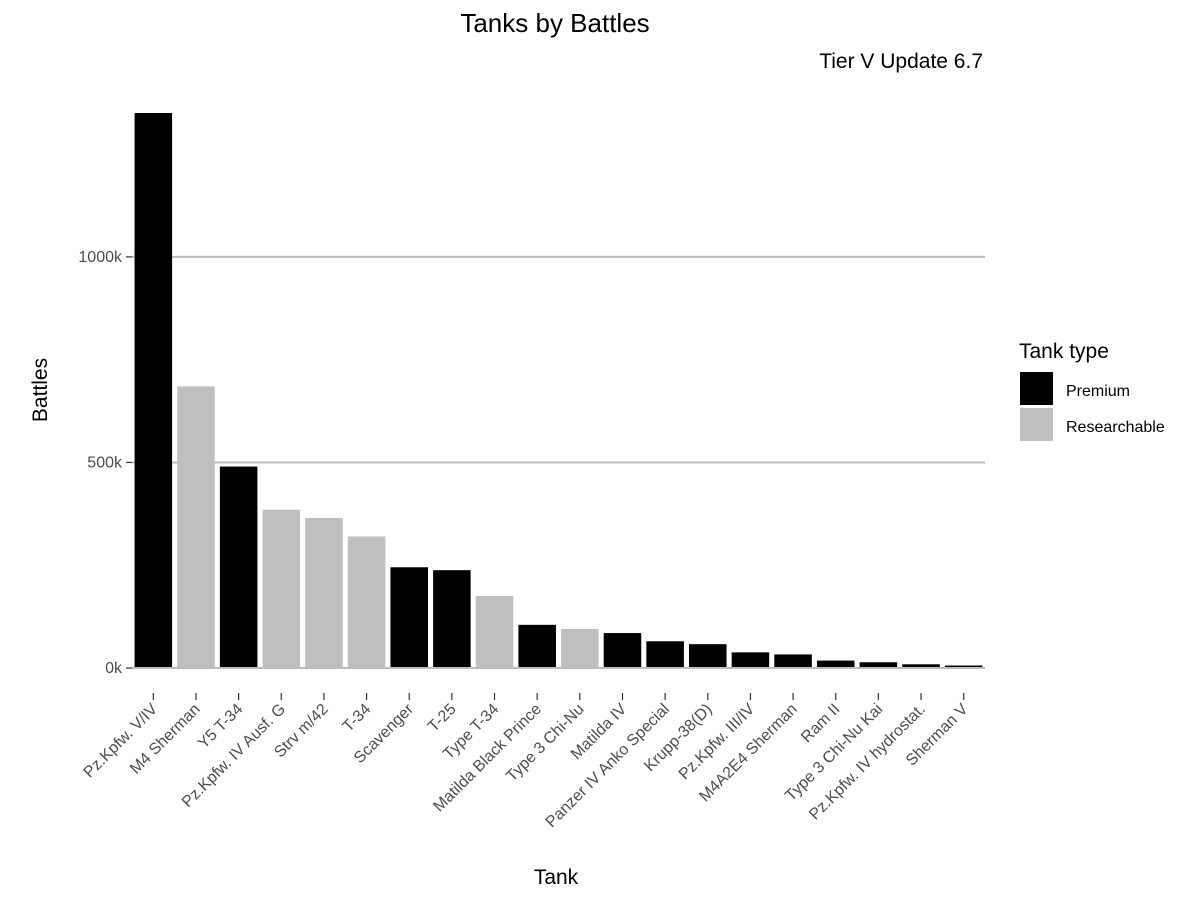  I want to click on y-tick-label-1: 500k, so click(105, 462).